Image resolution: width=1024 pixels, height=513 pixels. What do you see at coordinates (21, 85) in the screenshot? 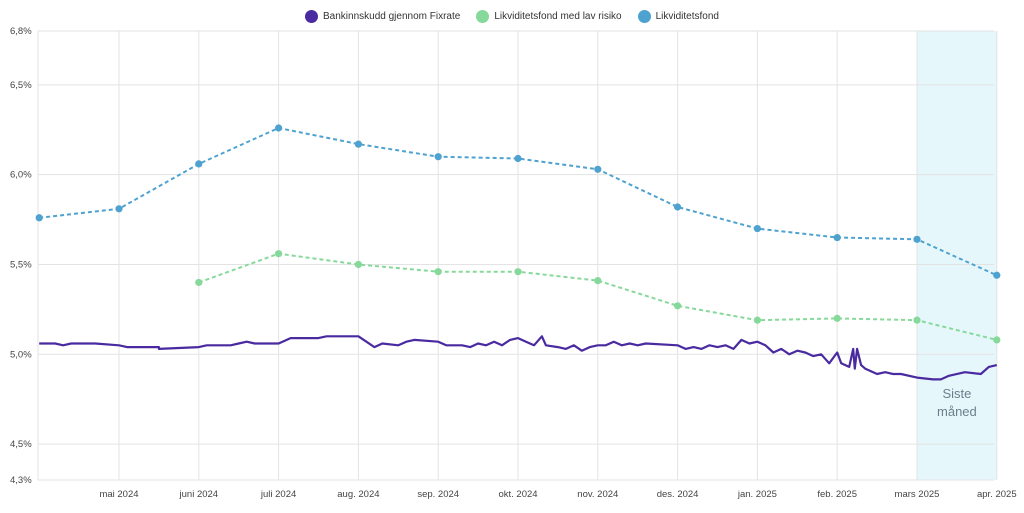
I see `y-tick-label: 6,5%` at bounding box center [21, 85].